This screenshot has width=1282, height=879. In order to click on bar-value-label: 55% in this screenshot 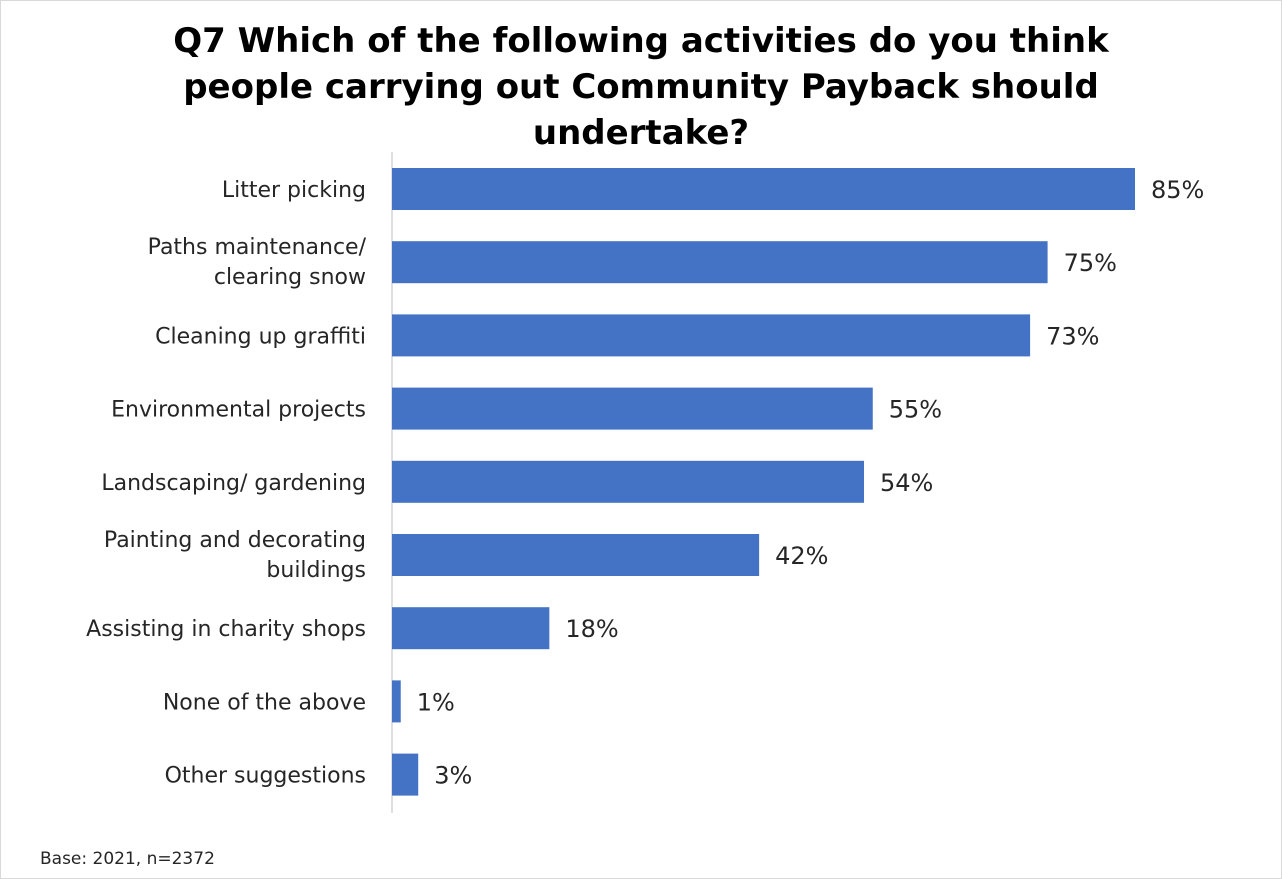, I will do `click(915, 410)`.